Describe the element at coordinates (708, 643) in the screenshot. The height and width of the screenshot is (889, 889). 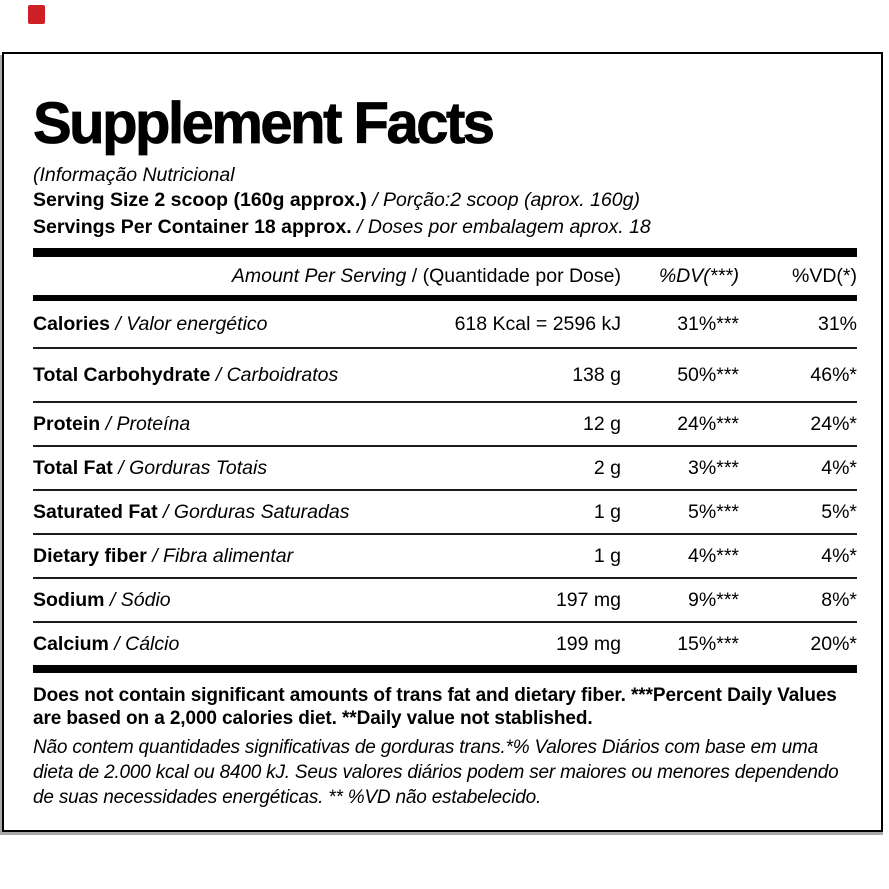
I see `dv-value: 15%***` at that location.